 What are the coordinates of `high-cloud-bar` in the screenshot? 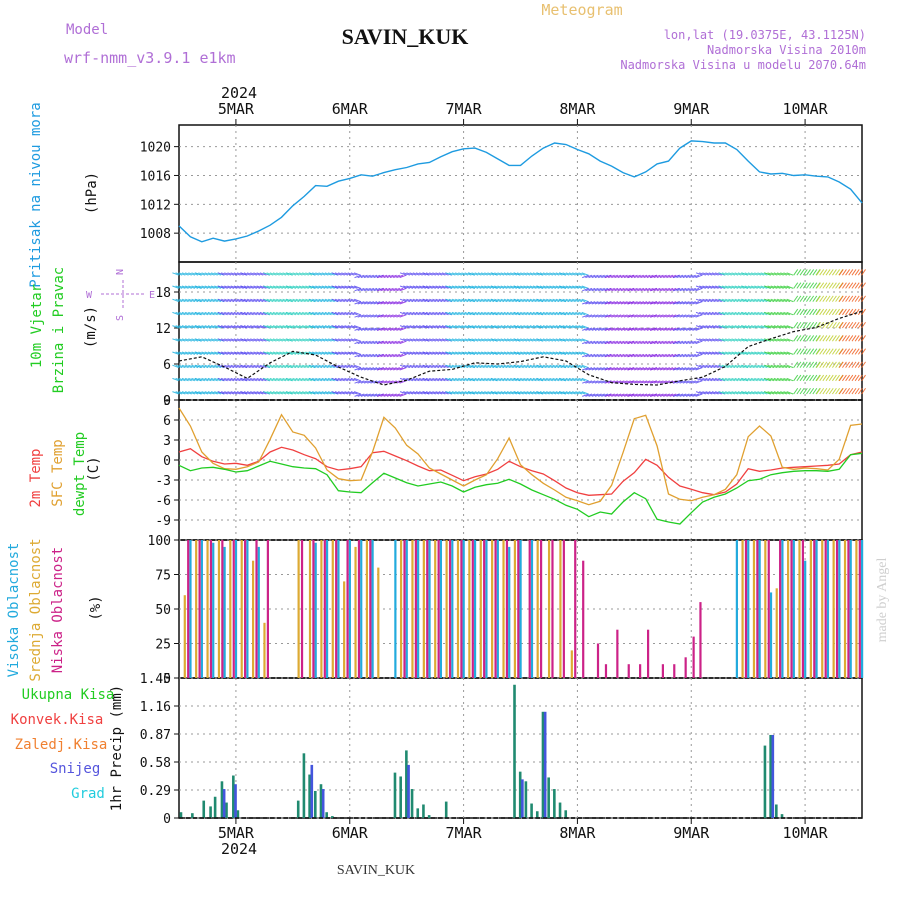 It's located at (236, 609).